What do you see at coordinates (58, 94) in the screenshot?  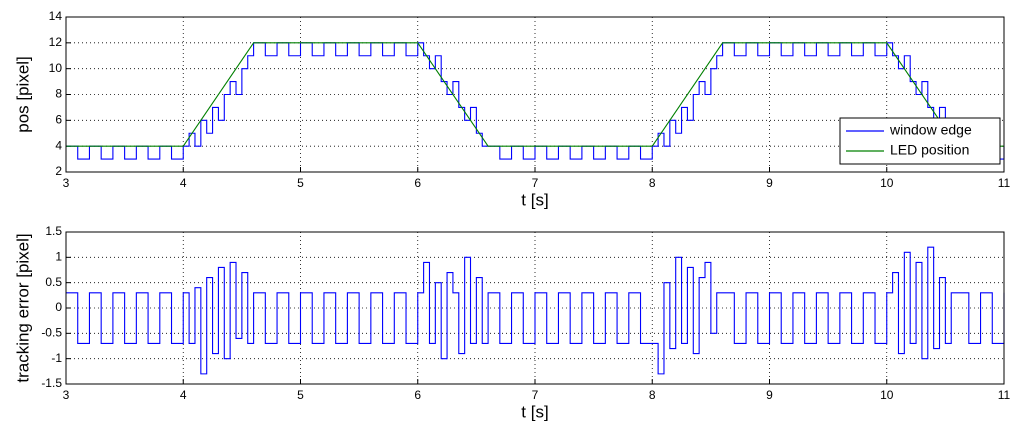 I see `y-tick-label: 8` at bounding box center [58, 94].